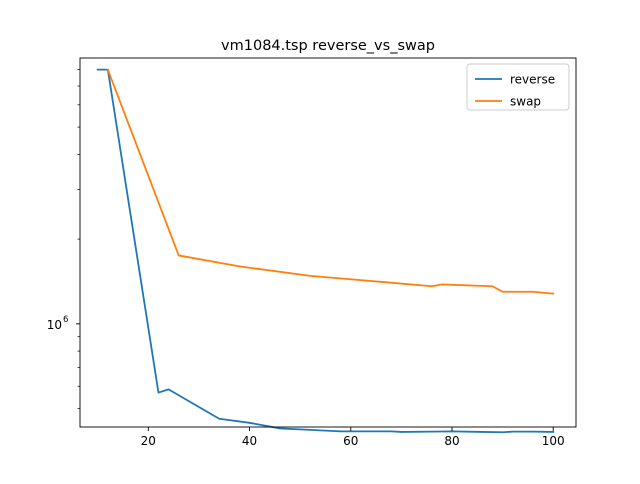 This screenshot has width=640, height=484. Describe the element at coordinates (54, 325) in the screenshot. I see `y-tick-label: 10` at that location.